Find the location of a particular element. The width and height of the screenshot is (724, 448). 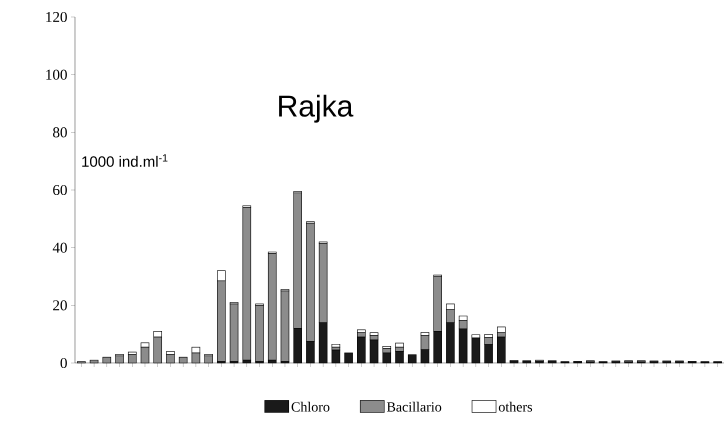

legend-label: Chloro is located at coordinates (311, 407).